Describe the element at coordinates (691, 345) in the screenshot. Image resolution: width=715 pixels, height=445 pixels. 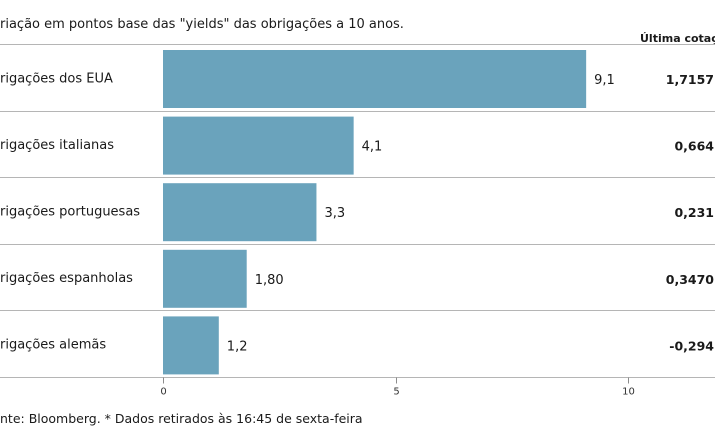
I see `last-quote-value: -0,294` at that location.